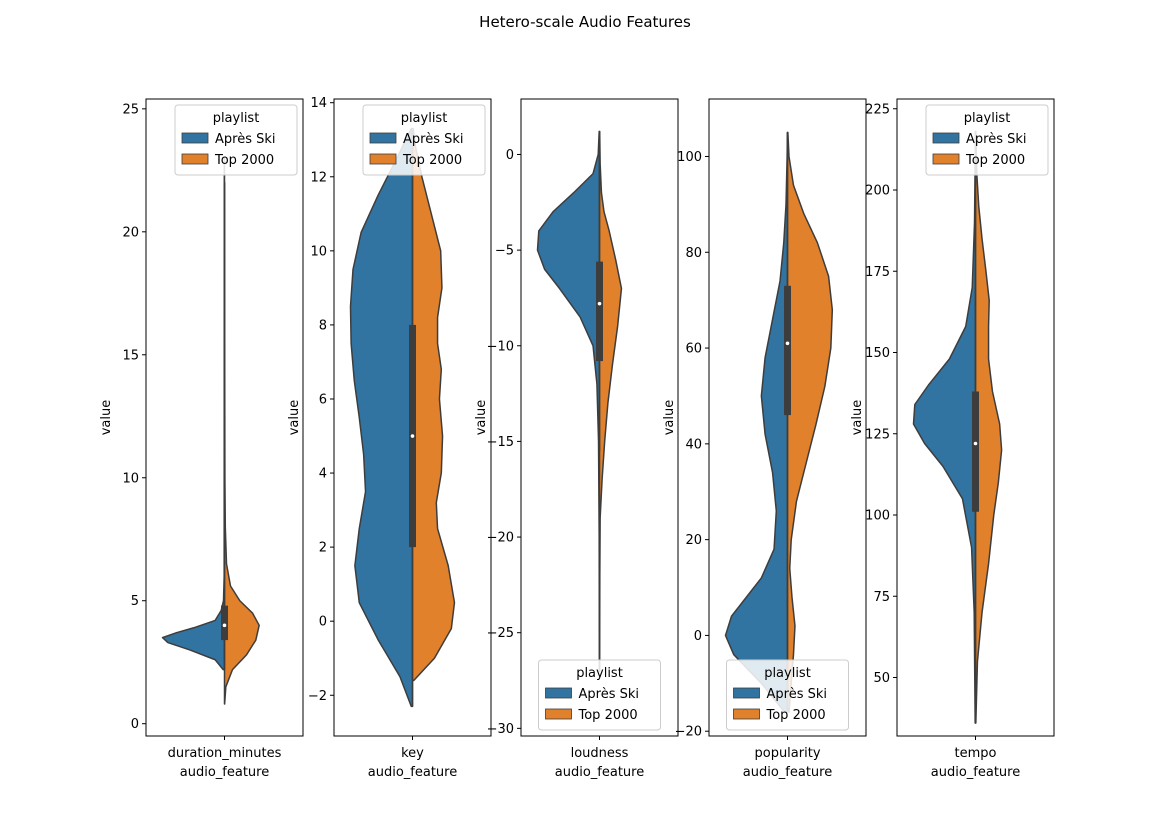  I want to click on x-tick-label: duration_minutes, so click(225, 753).